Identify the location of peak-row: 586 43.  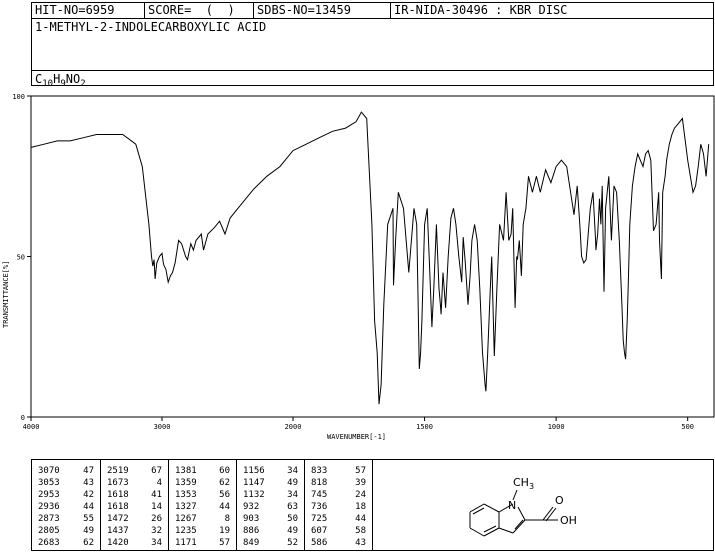
(338, 543).